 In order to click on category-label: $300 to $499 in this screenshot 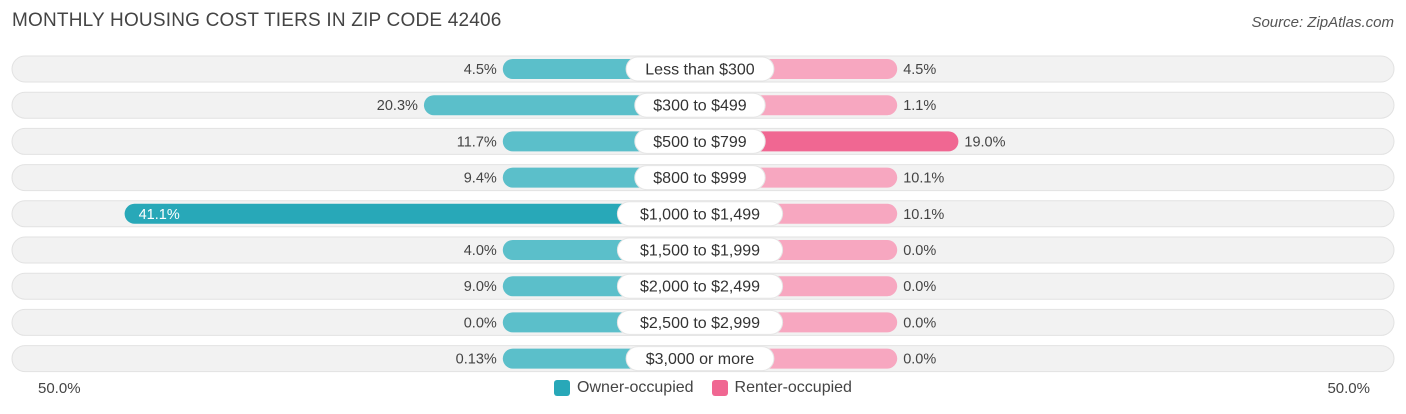, I will do `click(700, 106)`.